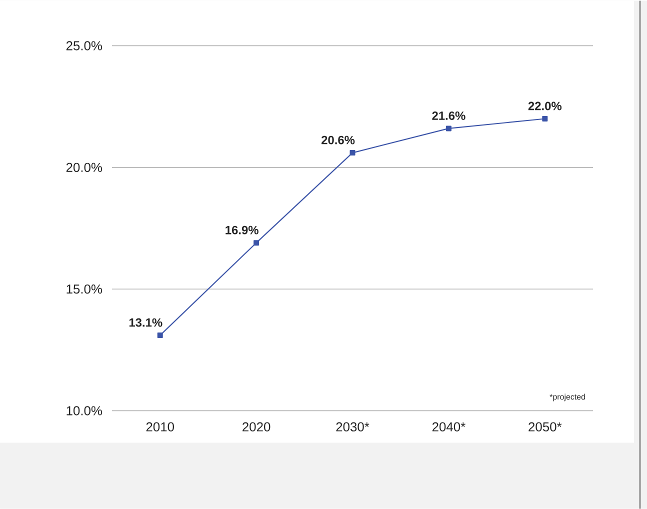 This screenshot has height=509, width=647. What do you see at coordinates (449, 115) in the screenshot?
I see `data-label: 21.6%` at bounding box center [449, 115].